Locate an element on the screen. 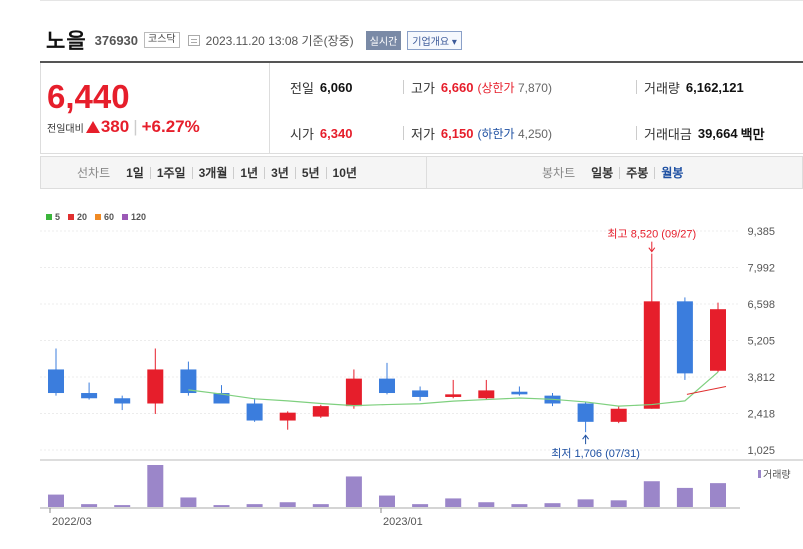 Image resolution: width=803 pixels, height=549 pixels. ma5-line is located at coordinates (453, 389).